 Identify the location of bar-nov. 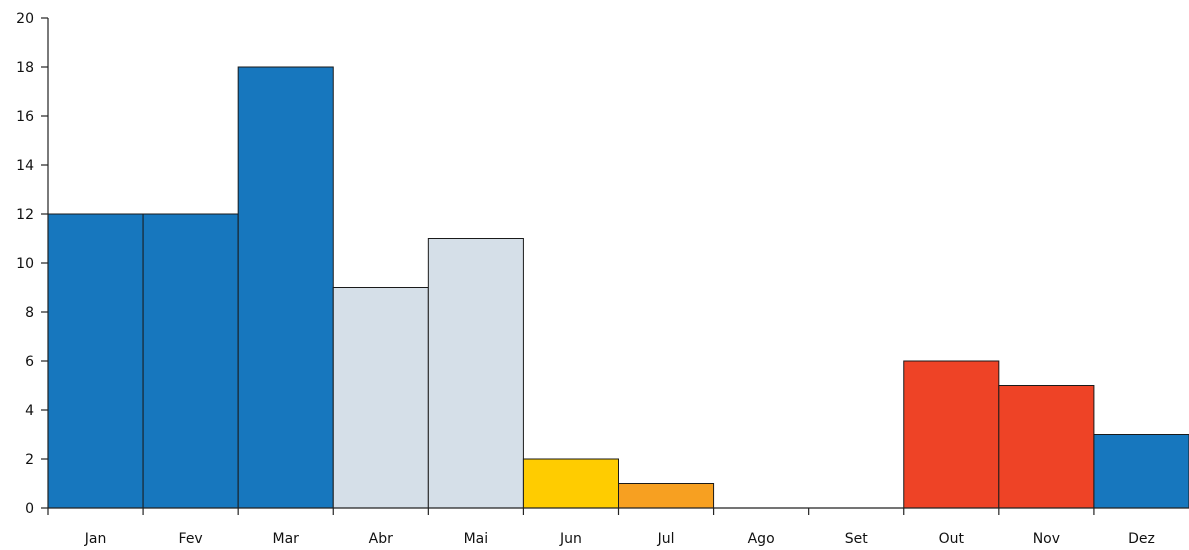
(1046, 447).